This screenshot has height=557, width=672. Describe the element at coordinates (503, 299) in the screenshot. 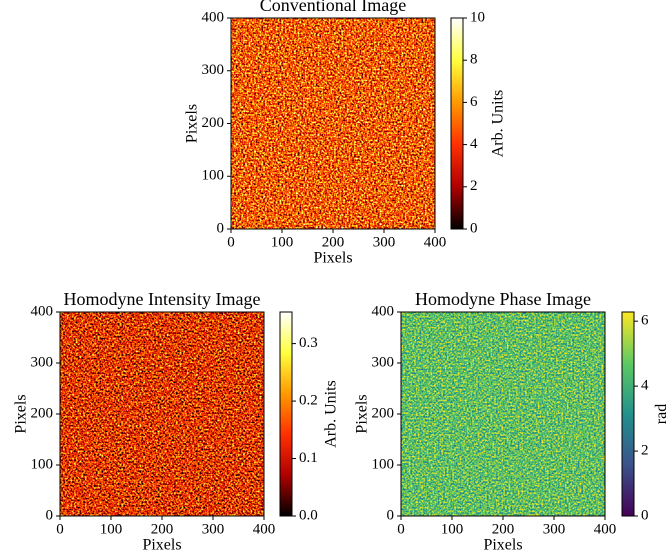

I see `chart-title: Homodyne Phase Image` at that location.